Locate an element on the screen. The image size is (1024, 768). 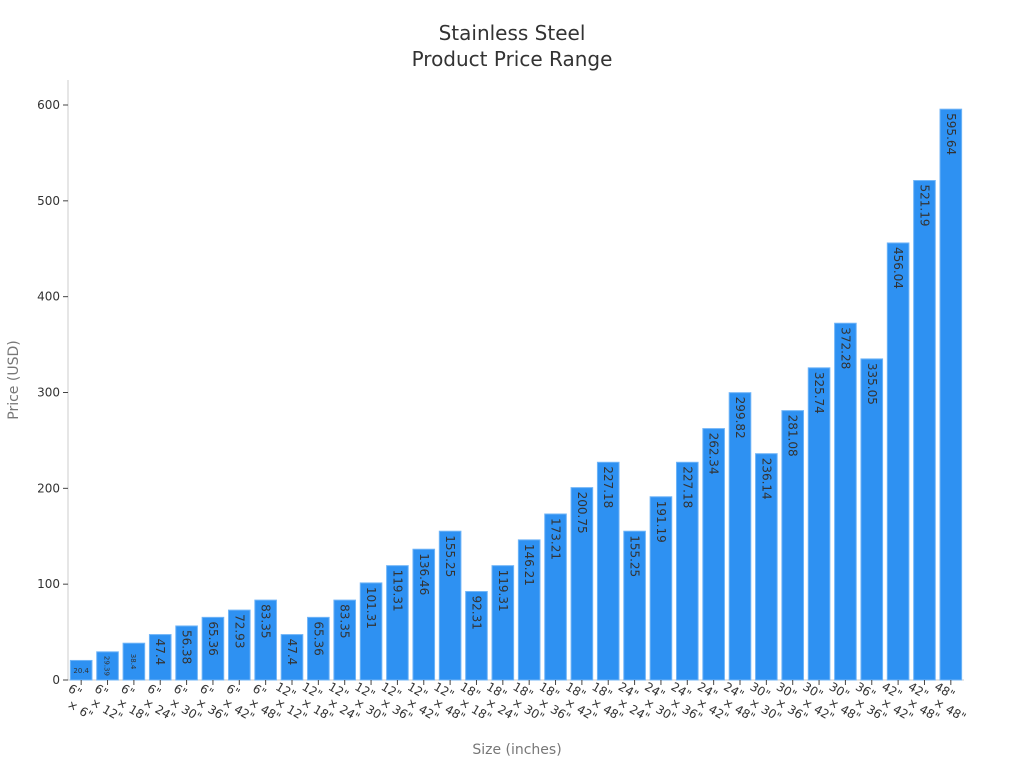
bar-value-label: 335.05 is located at coordinates (872, 384).